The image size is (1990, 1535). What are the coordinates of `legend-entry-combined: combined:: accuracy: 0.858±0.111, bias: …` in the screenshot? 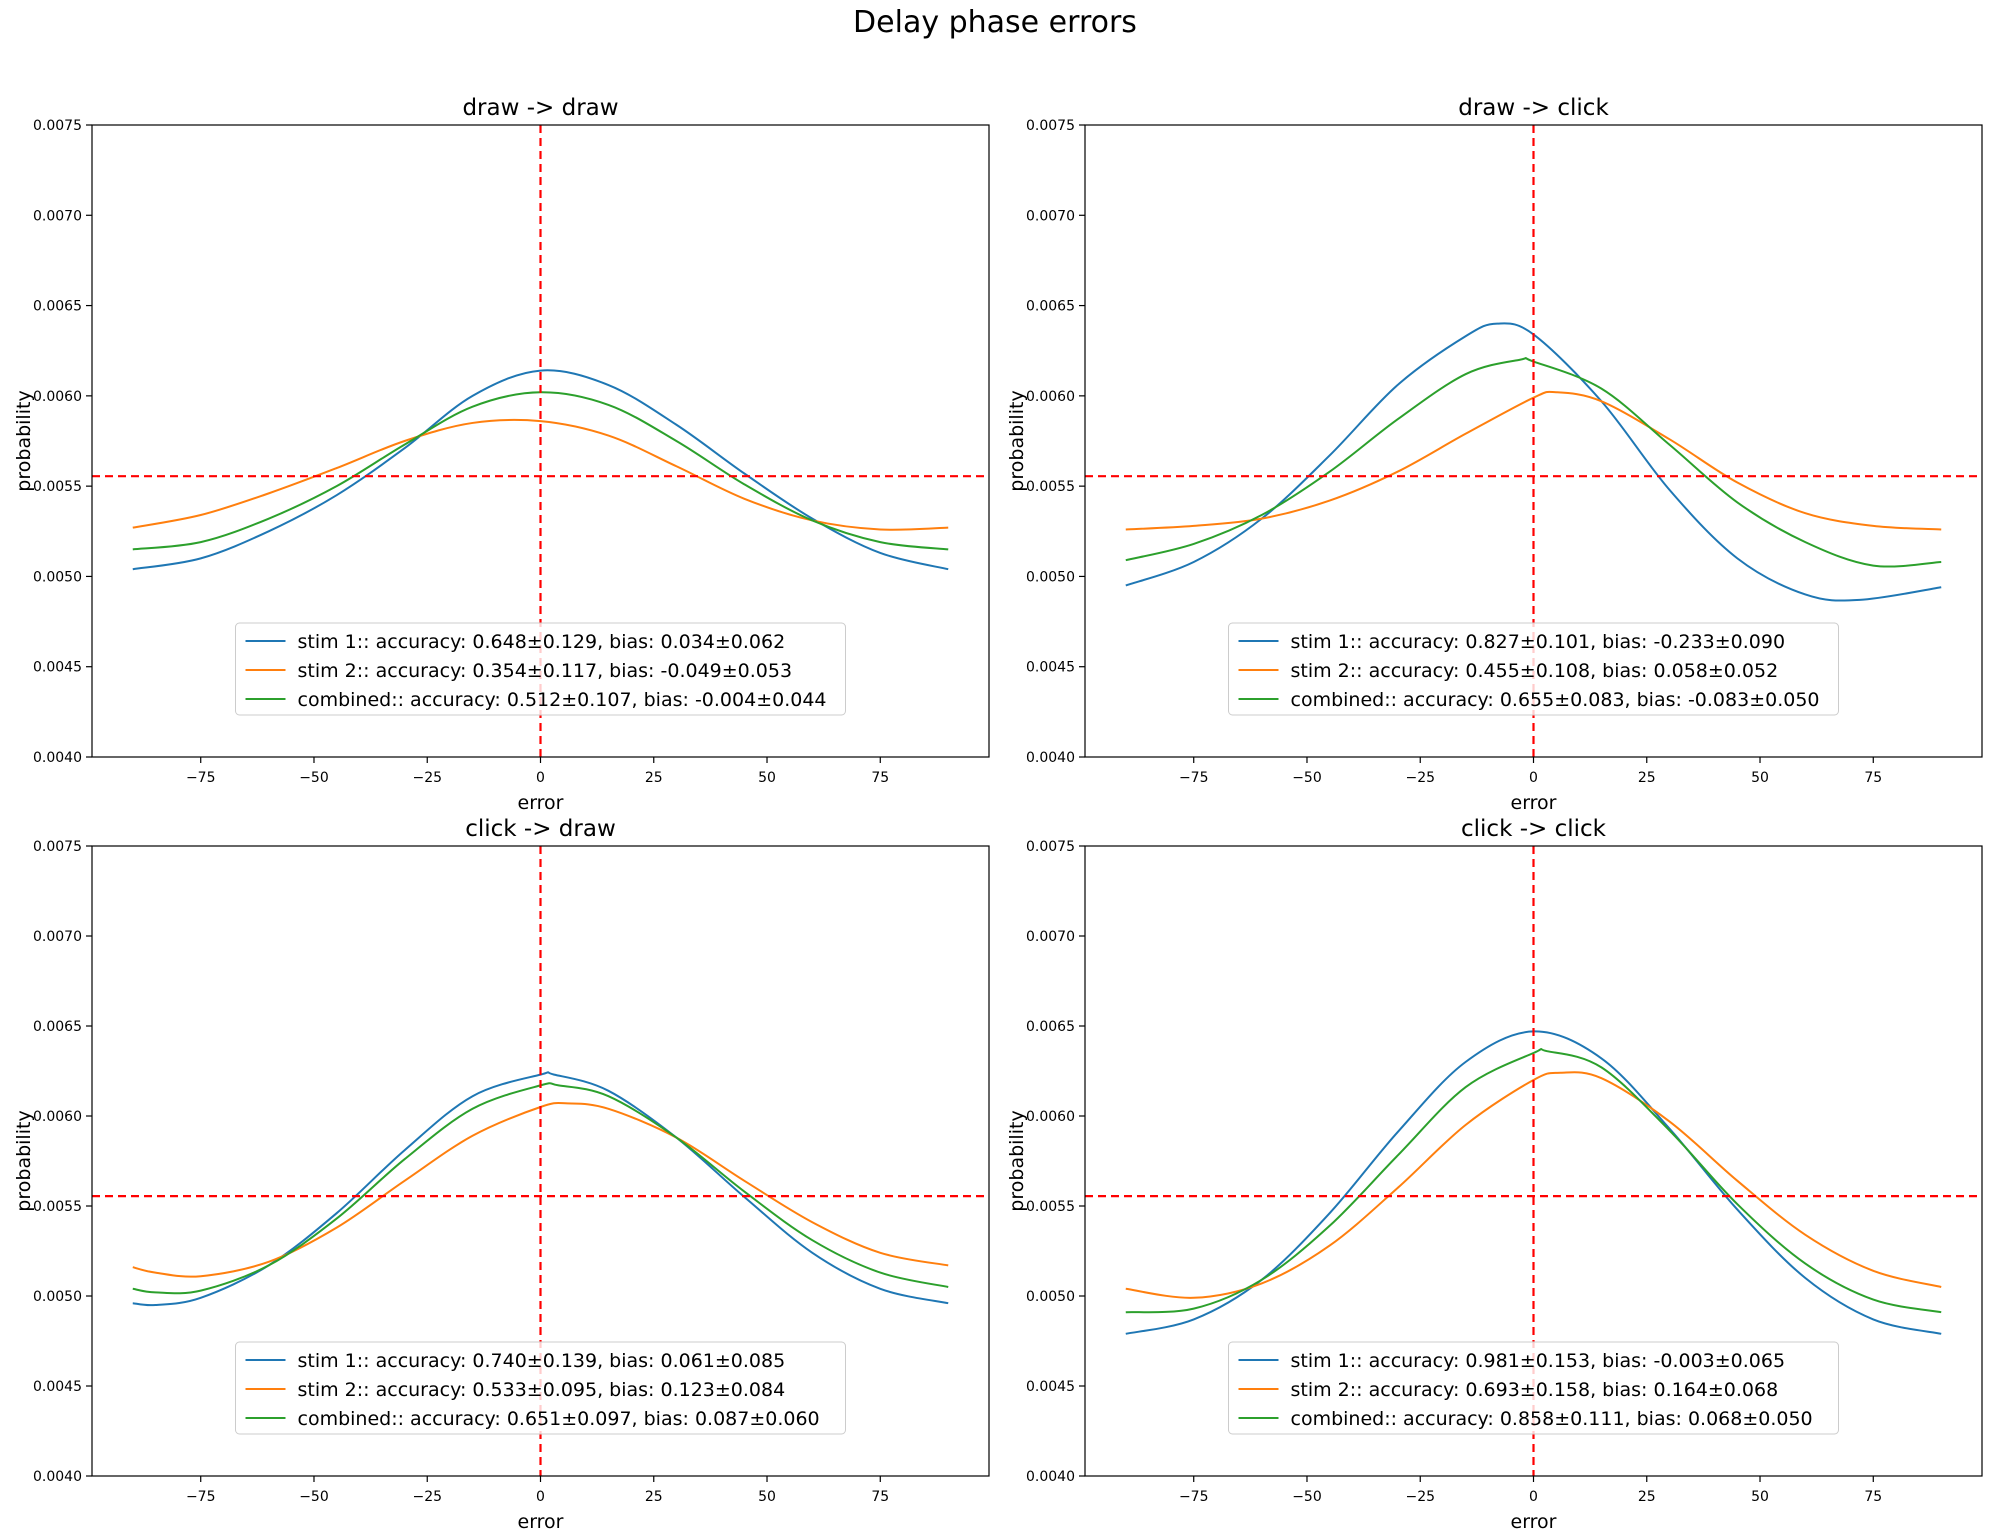 It's located at (1552, 1419).